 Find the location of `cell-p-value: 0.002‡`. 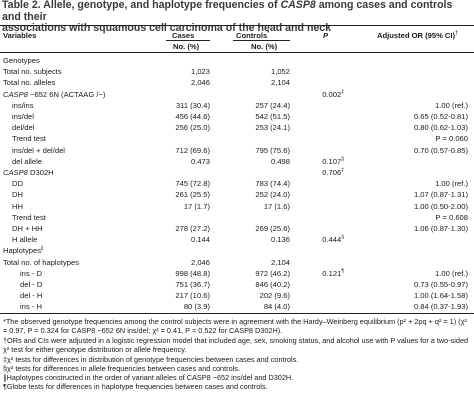

cell-p-value: 0.002‡ is located at coordinates (320, 94).